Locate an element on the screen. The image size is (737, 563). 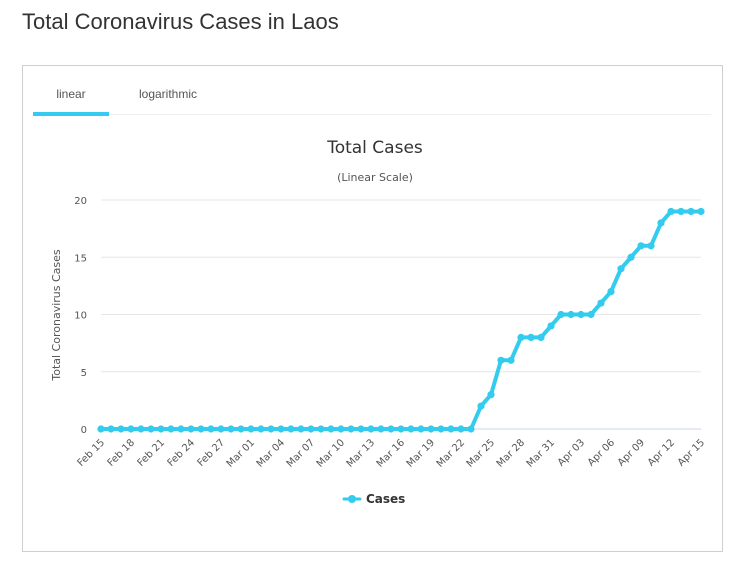
page-title: Total Coronavirus Cases in Laos is located at coordinates (180, 21).